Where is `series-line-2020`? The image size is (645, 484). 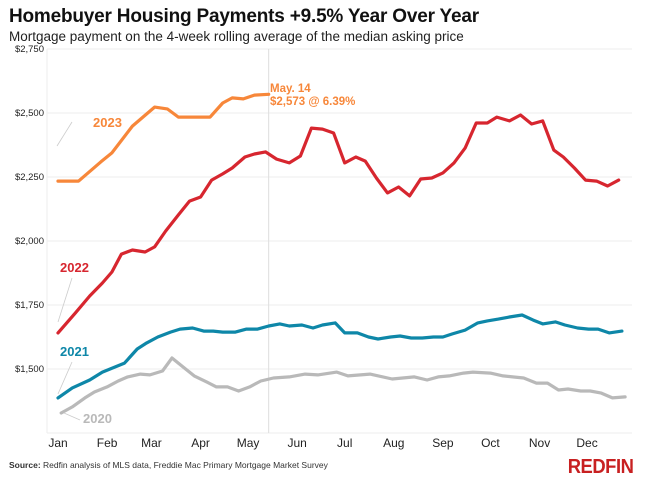 series-line-2020 is located at coordinates (343, 385).